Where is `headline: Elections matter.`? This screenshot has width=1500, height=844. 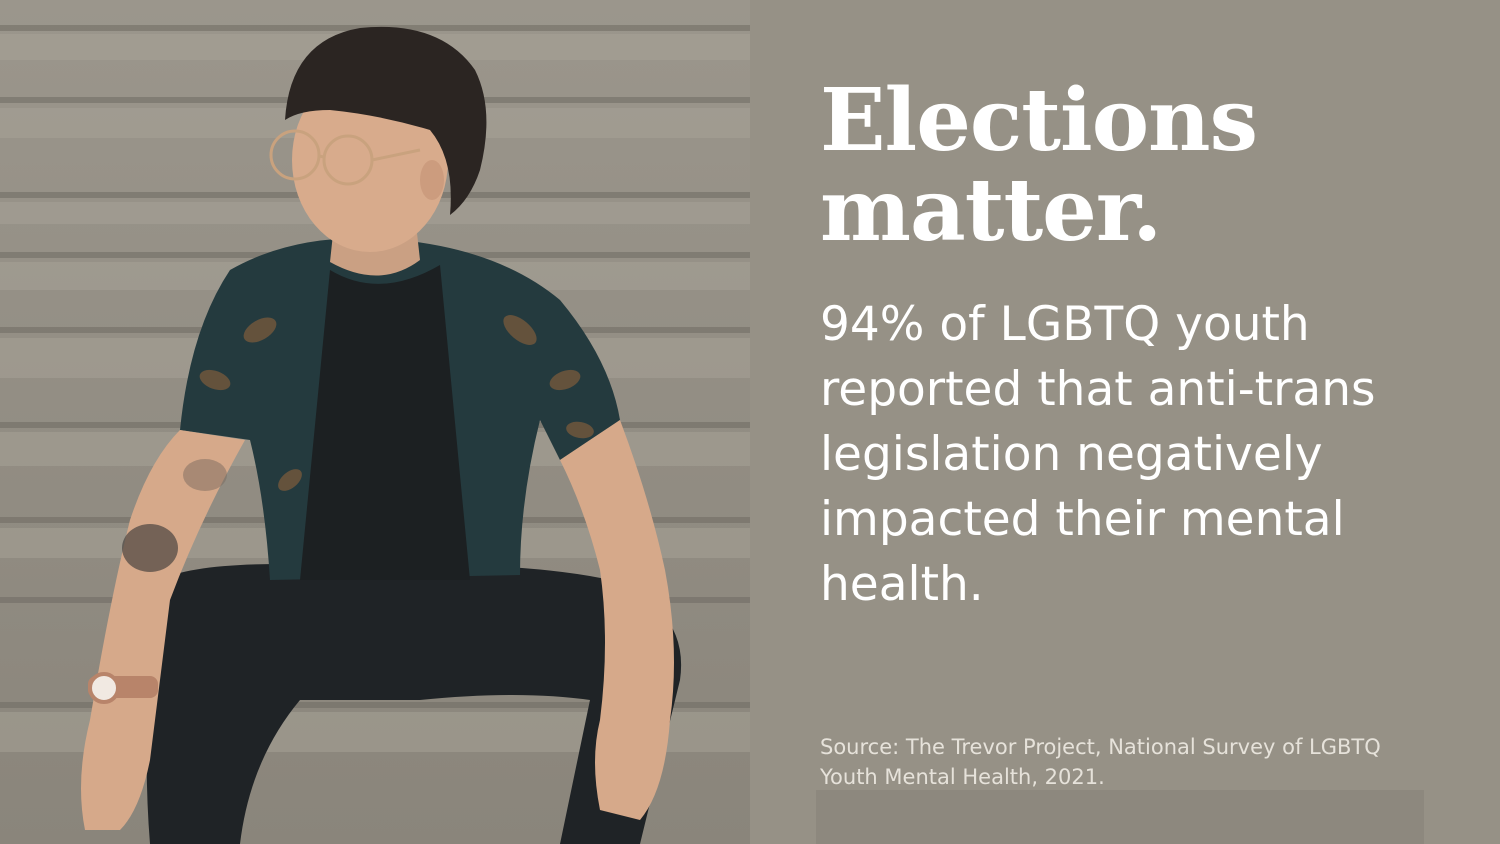 headline: Elections matter. is located at coordinates (1140, 166).